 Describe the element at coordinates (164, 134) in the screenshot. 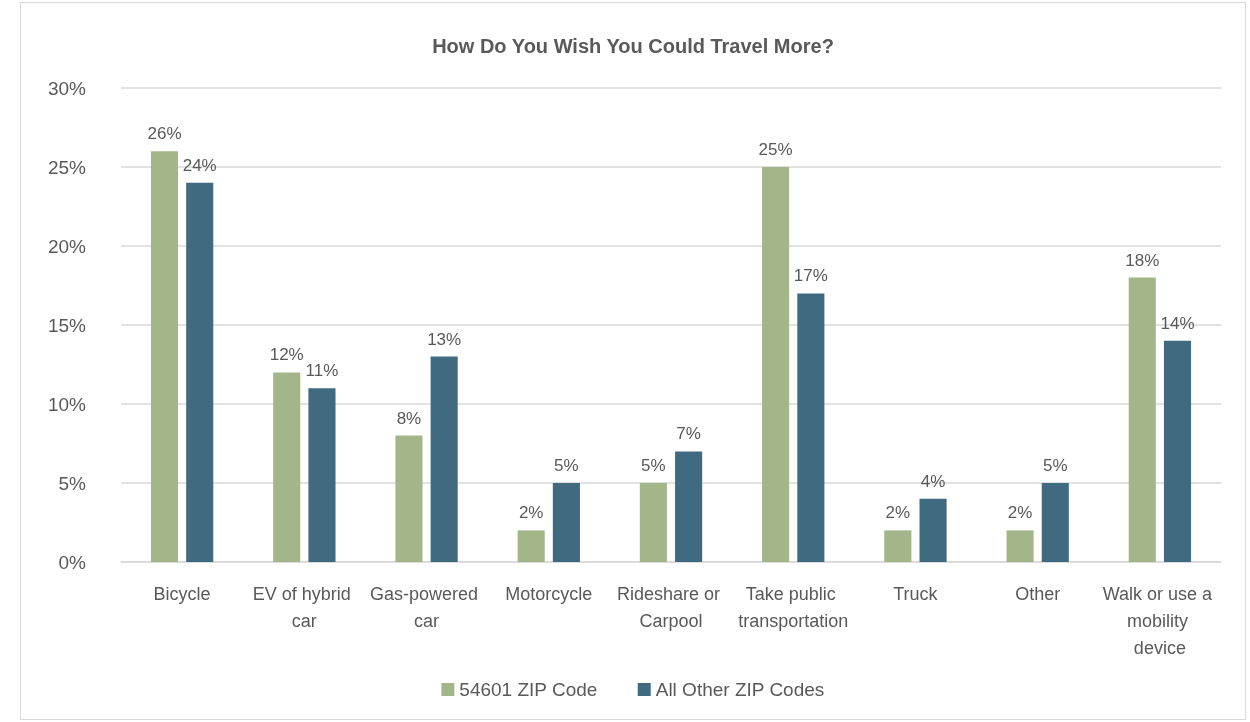

I see `data-label: 26%` at that location.